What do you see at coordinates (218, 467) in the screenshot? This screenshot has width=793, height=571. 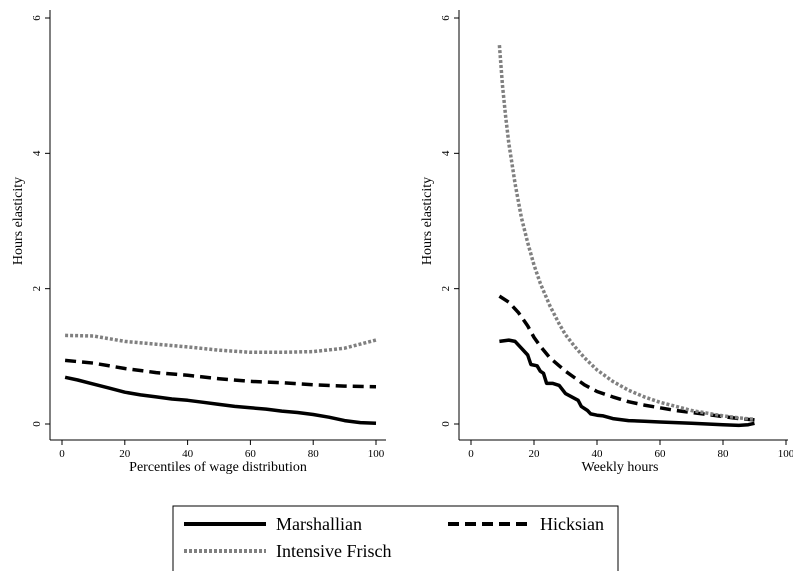 I see `x-axis-label: Percentiles of wage distribution` at bounding box center [218, 467].